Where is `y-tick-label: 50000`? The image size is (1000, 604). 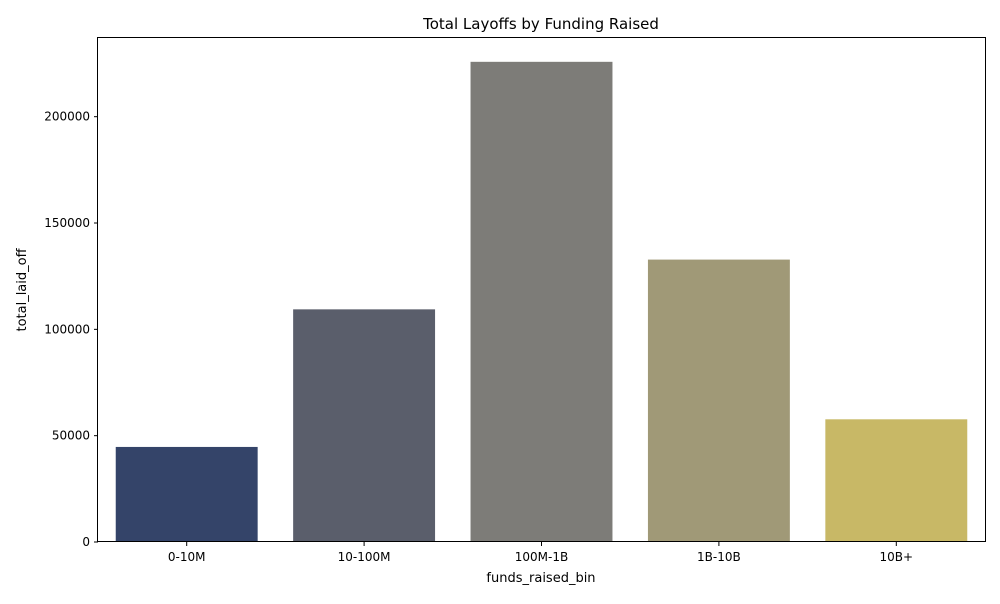 y-tick-label: 50000 is located at coordinates (71, 436).